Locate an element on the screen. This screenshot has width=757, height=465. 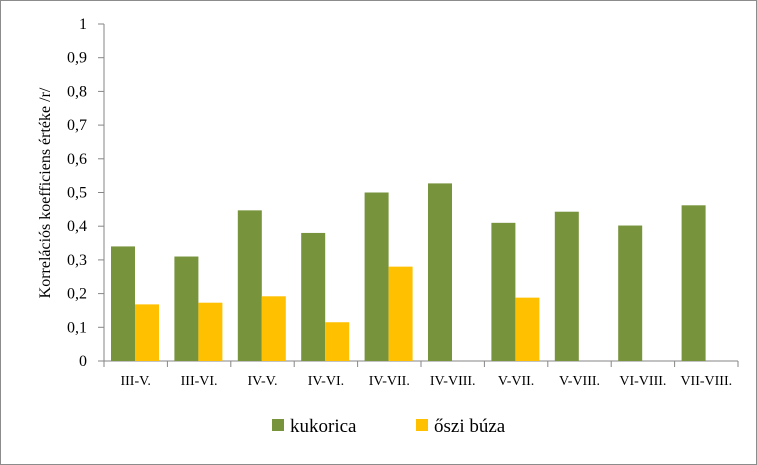
legend-label: őszi búza is located at coordinates (470, 426).